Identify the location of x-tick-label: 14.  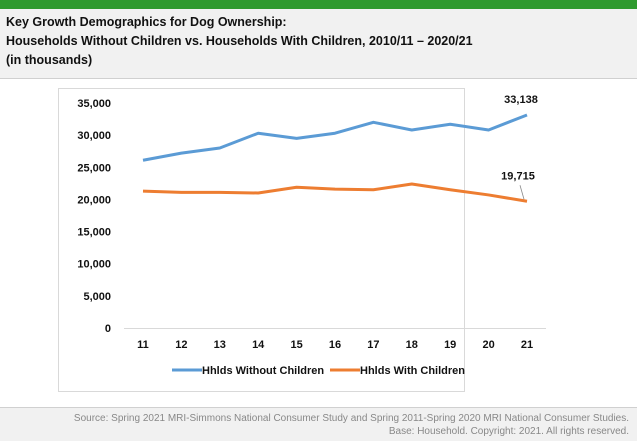
(258, 345).